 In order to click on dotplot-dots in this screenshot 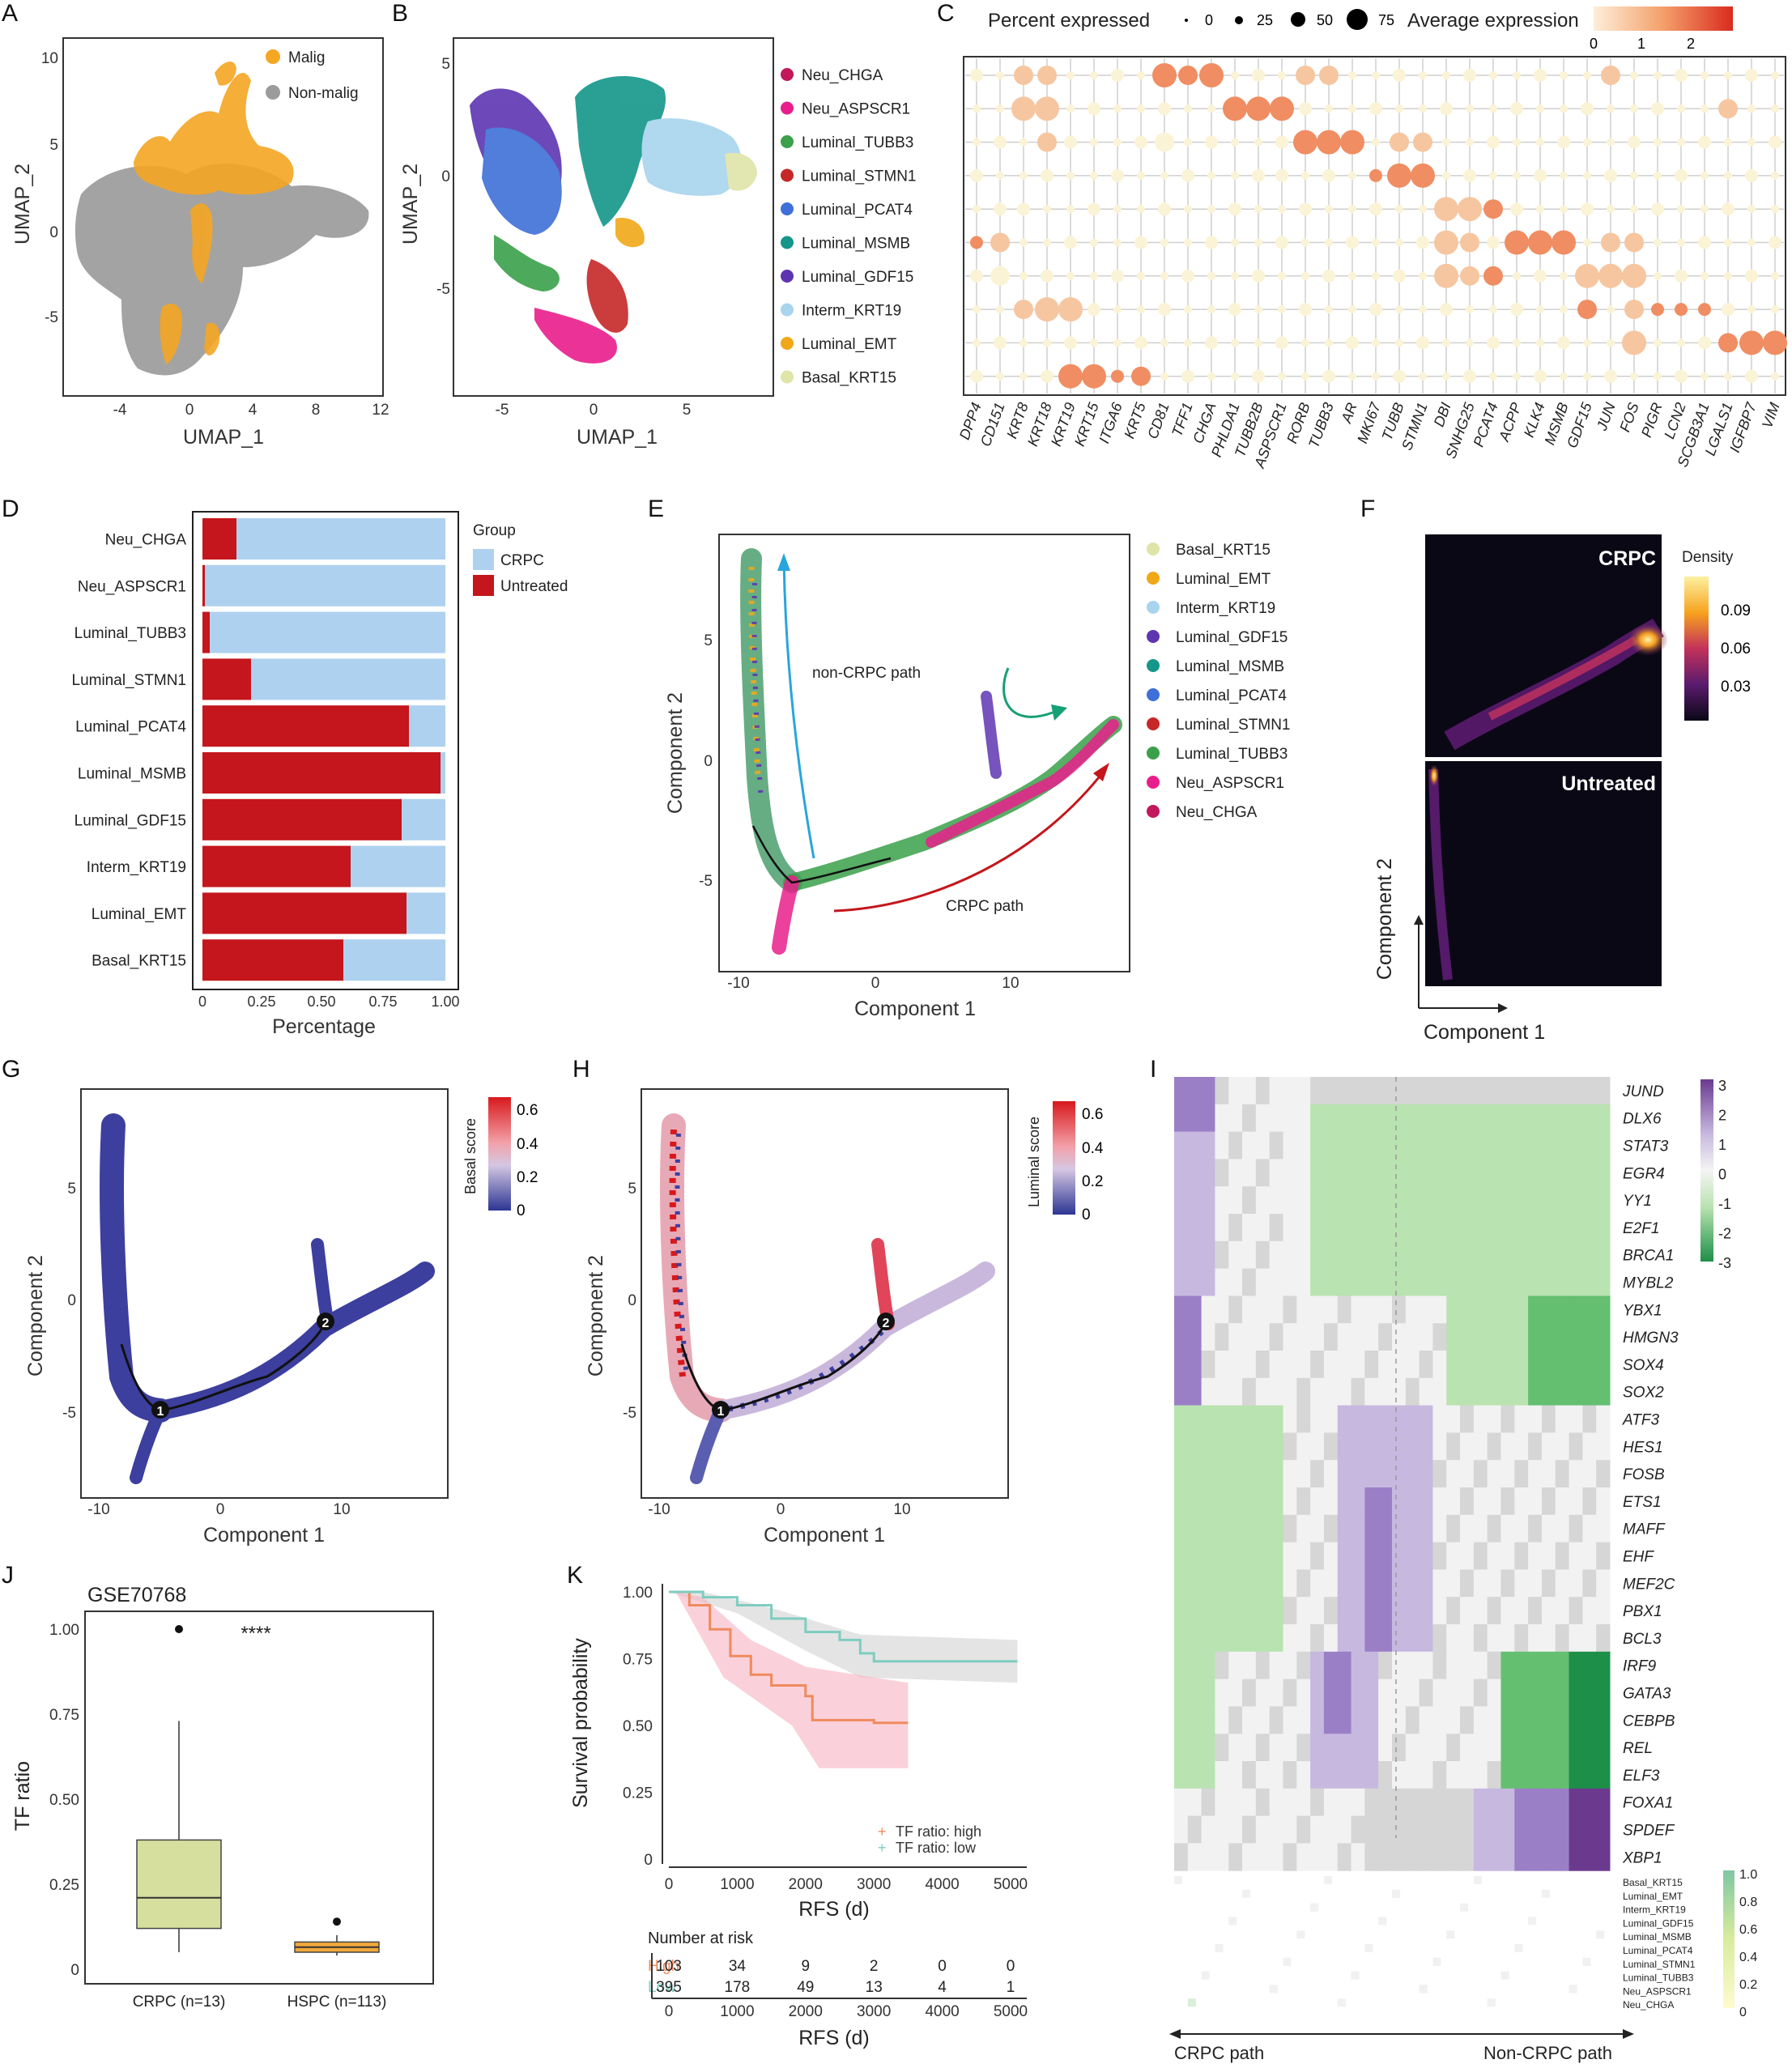, I will do `click(1378, 226)`.